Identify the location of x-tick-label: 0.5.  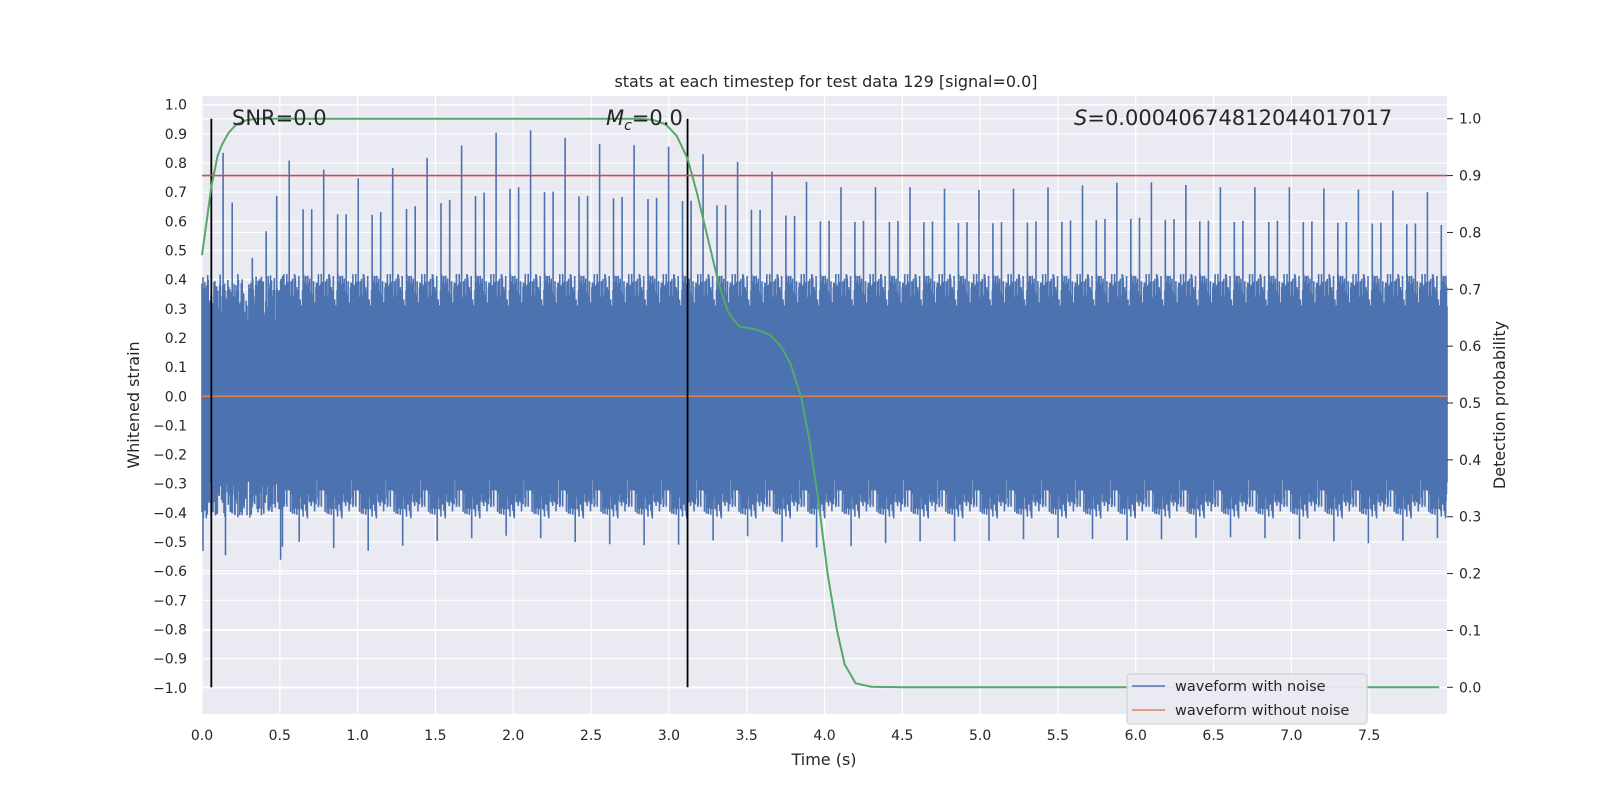
(280, 736).